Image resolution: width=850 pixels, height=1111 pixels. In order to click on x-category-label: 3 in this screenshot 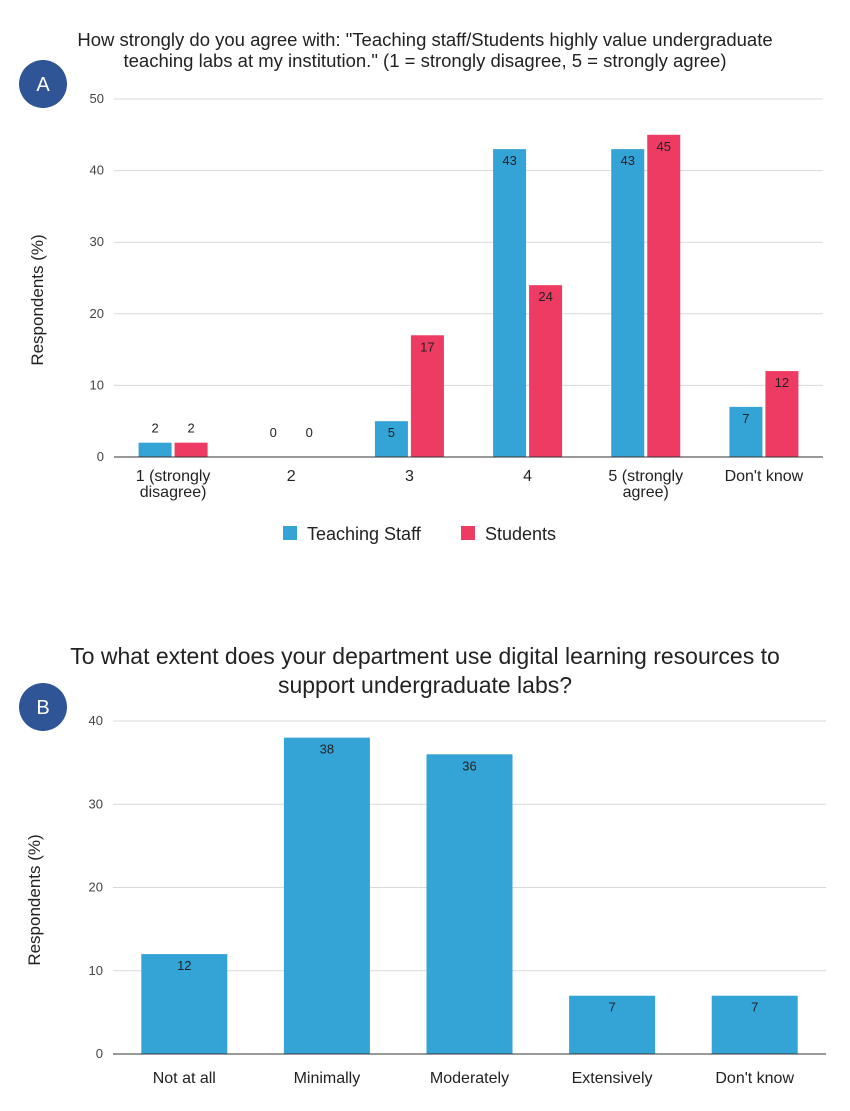, I will do `click(409, 476)`.